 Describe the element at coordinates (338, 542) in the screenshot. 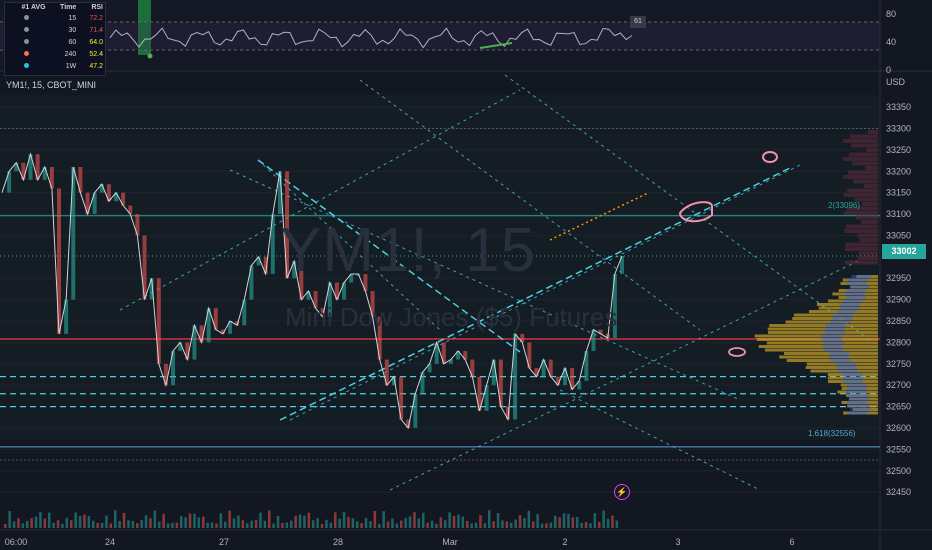

I see `time-axis-tick: 28` at that location.